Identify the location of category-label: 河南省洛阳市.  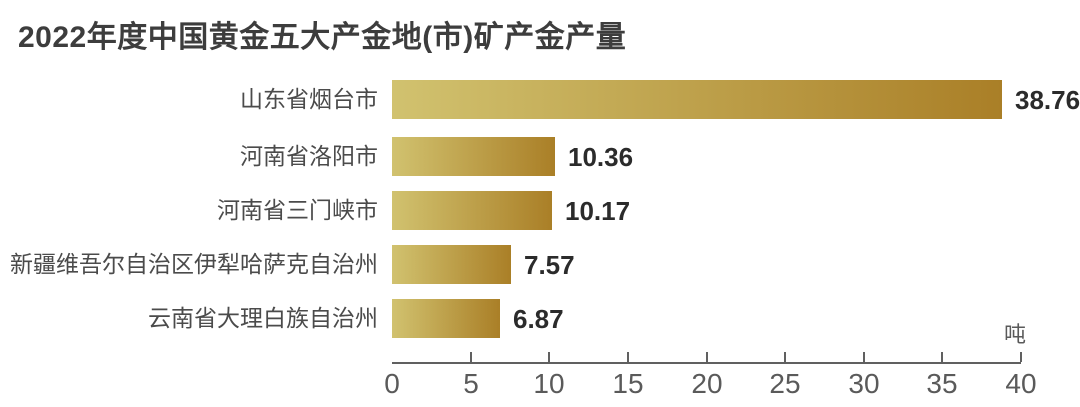
(309, 156).